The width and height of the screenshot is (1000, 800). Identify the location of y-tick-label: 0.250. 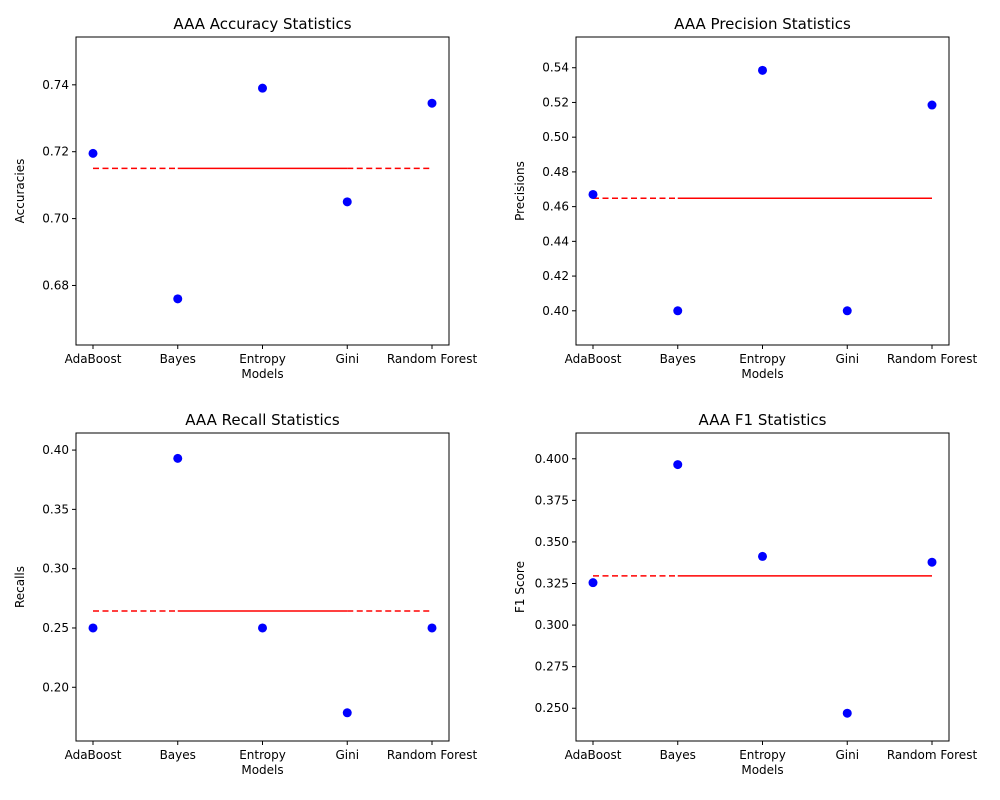
(552, 708).